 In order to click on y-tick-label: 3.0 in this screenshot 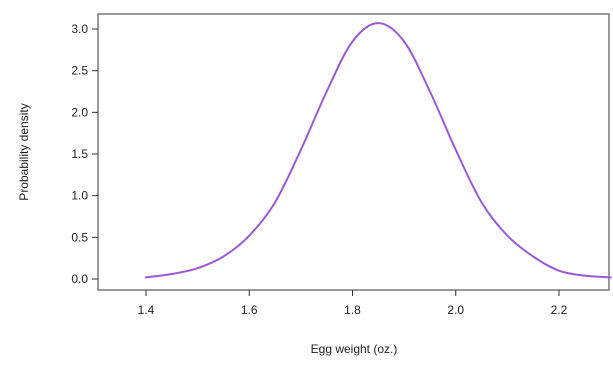, I will do `click(79, 29)`.